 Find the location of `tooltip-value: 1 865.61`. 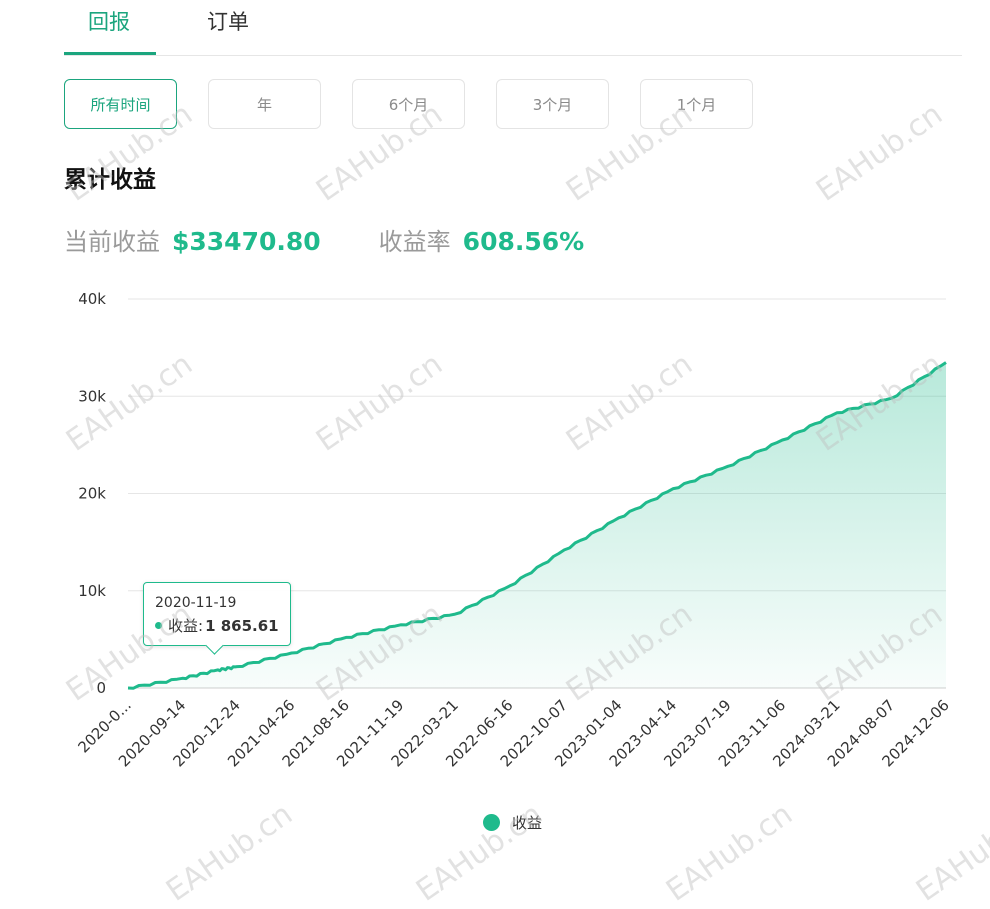

tooltip-value: 1 865.61 is located at coordinates (242, 625).